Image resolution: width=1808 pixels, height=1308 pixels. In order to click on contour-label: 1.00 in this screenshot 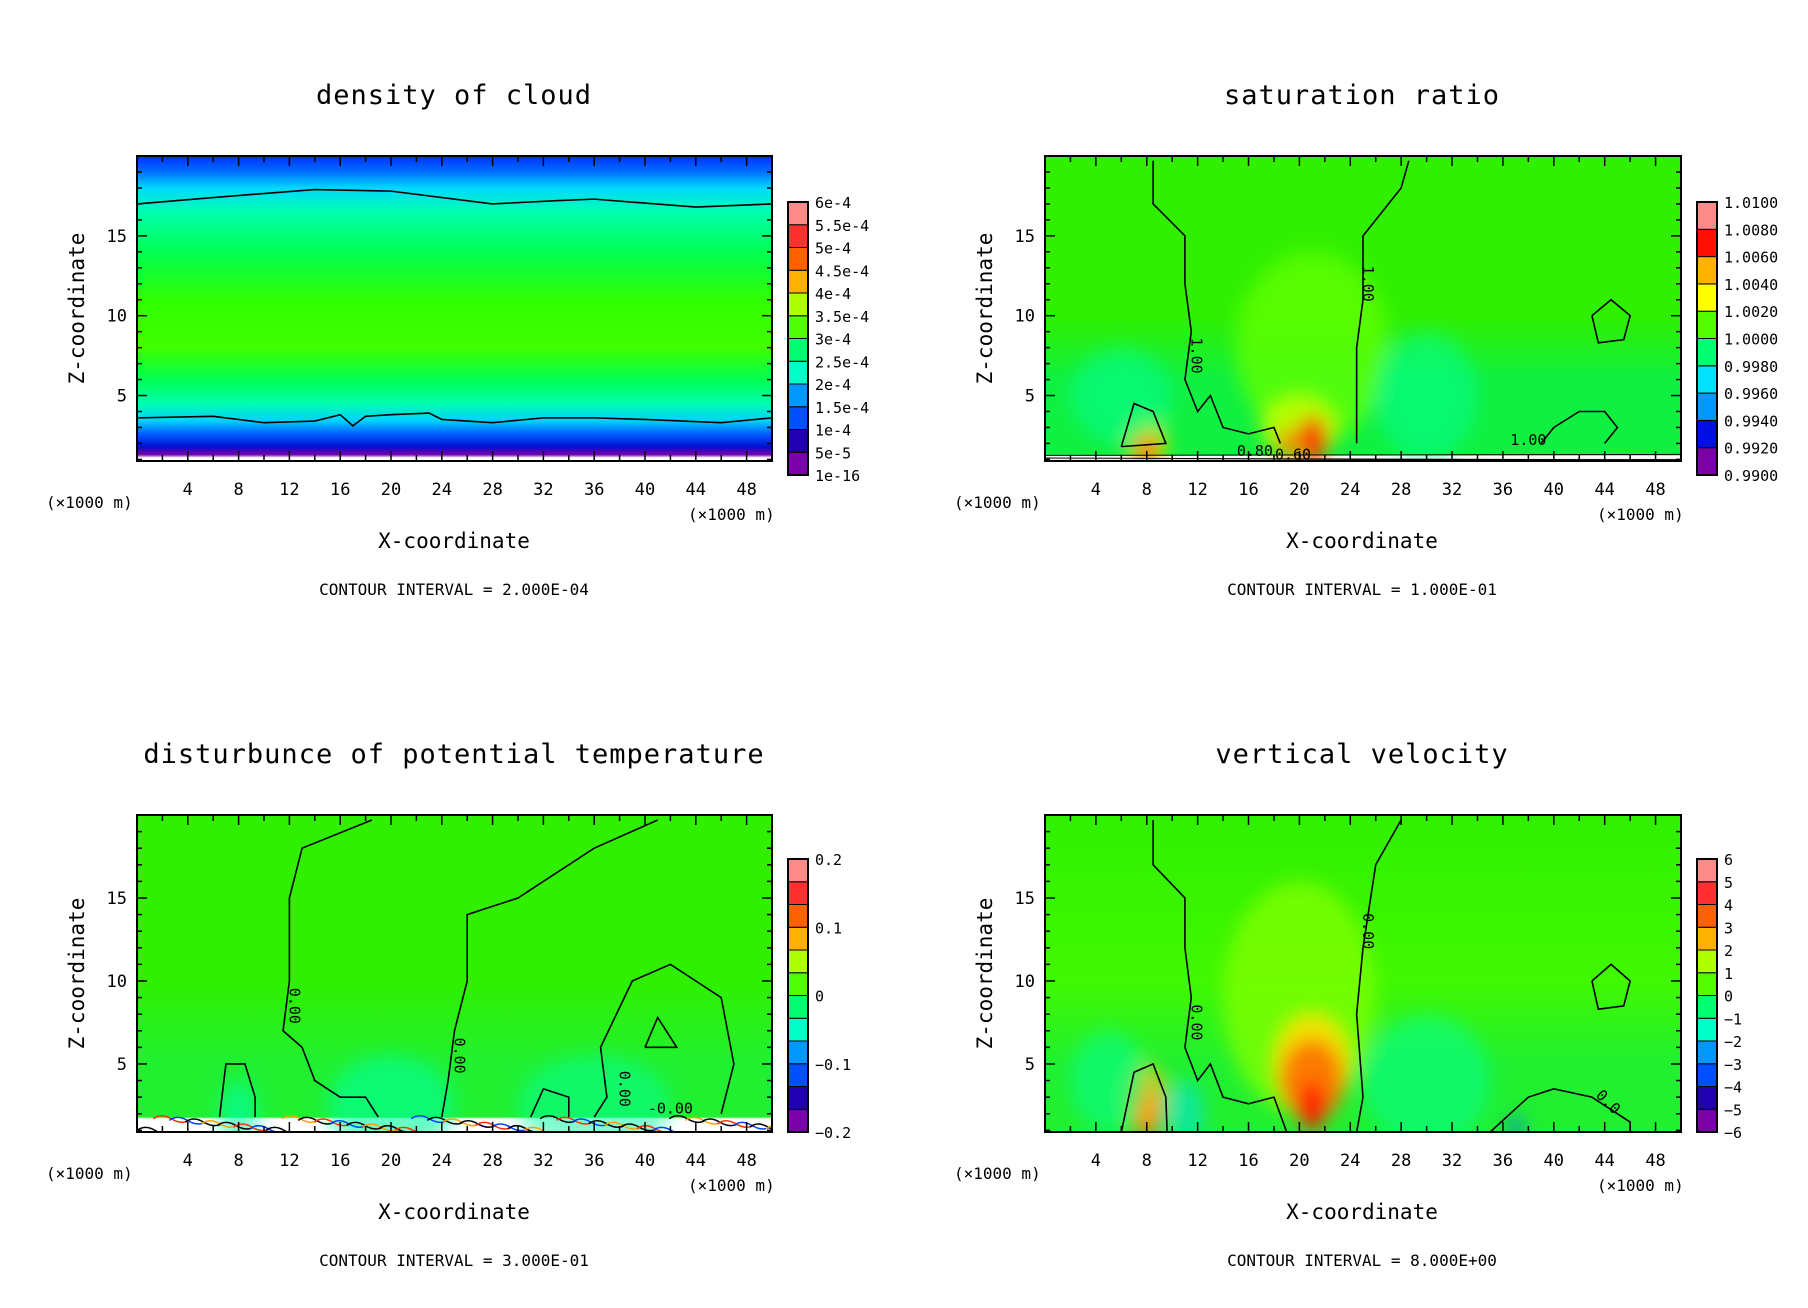, I will do `click(1368, 284)`.